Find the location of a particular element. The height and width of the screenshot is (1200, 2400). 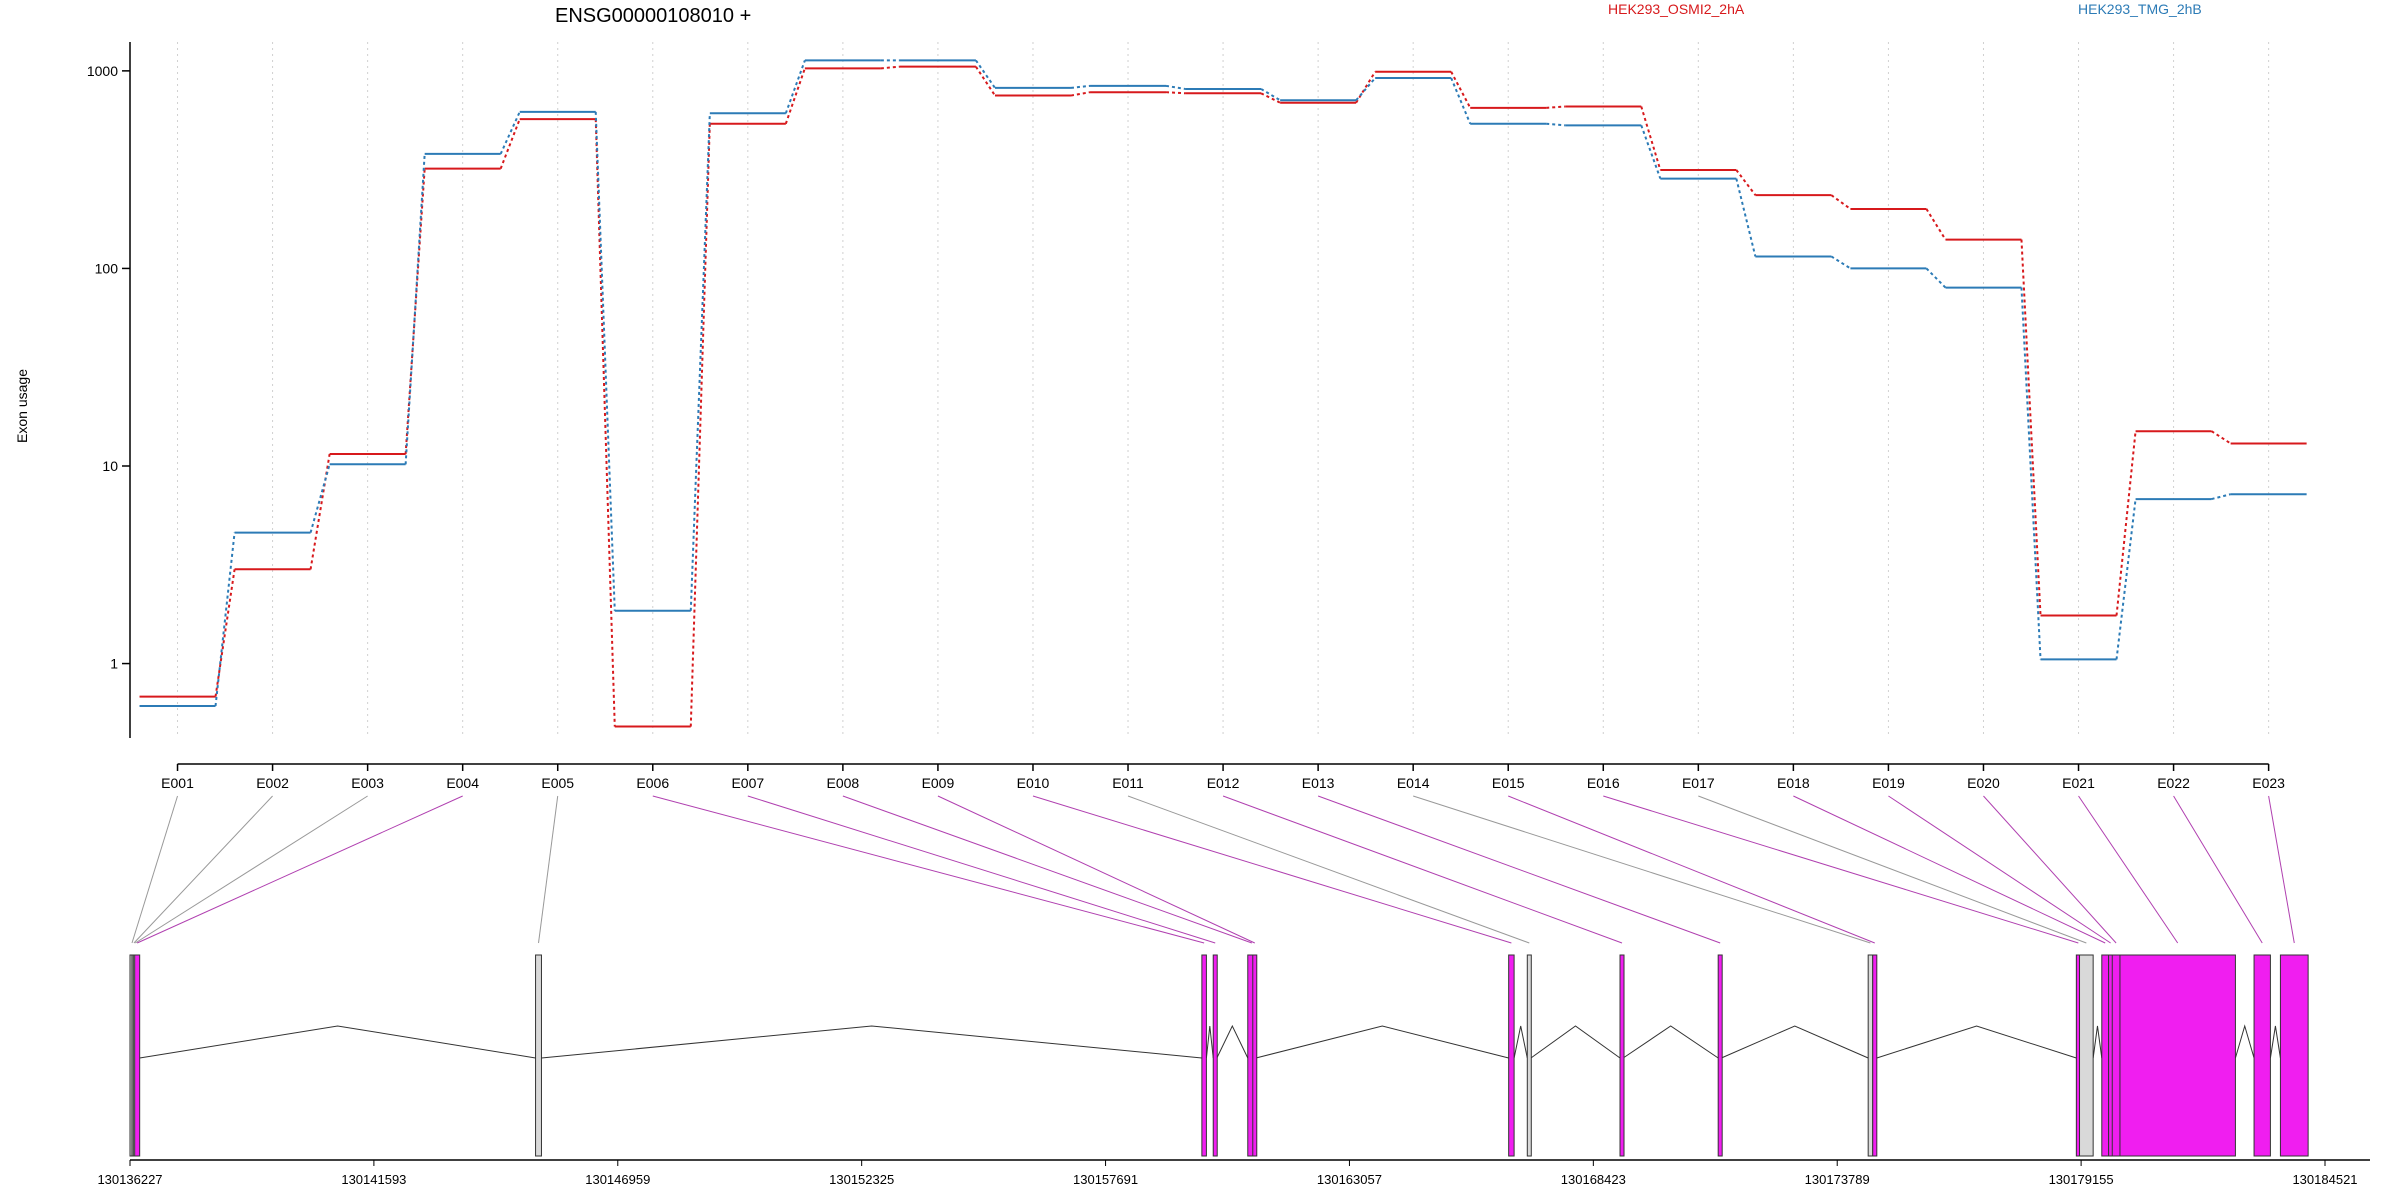

x-tick-label: E015 is located at coordinates (1508, 783).